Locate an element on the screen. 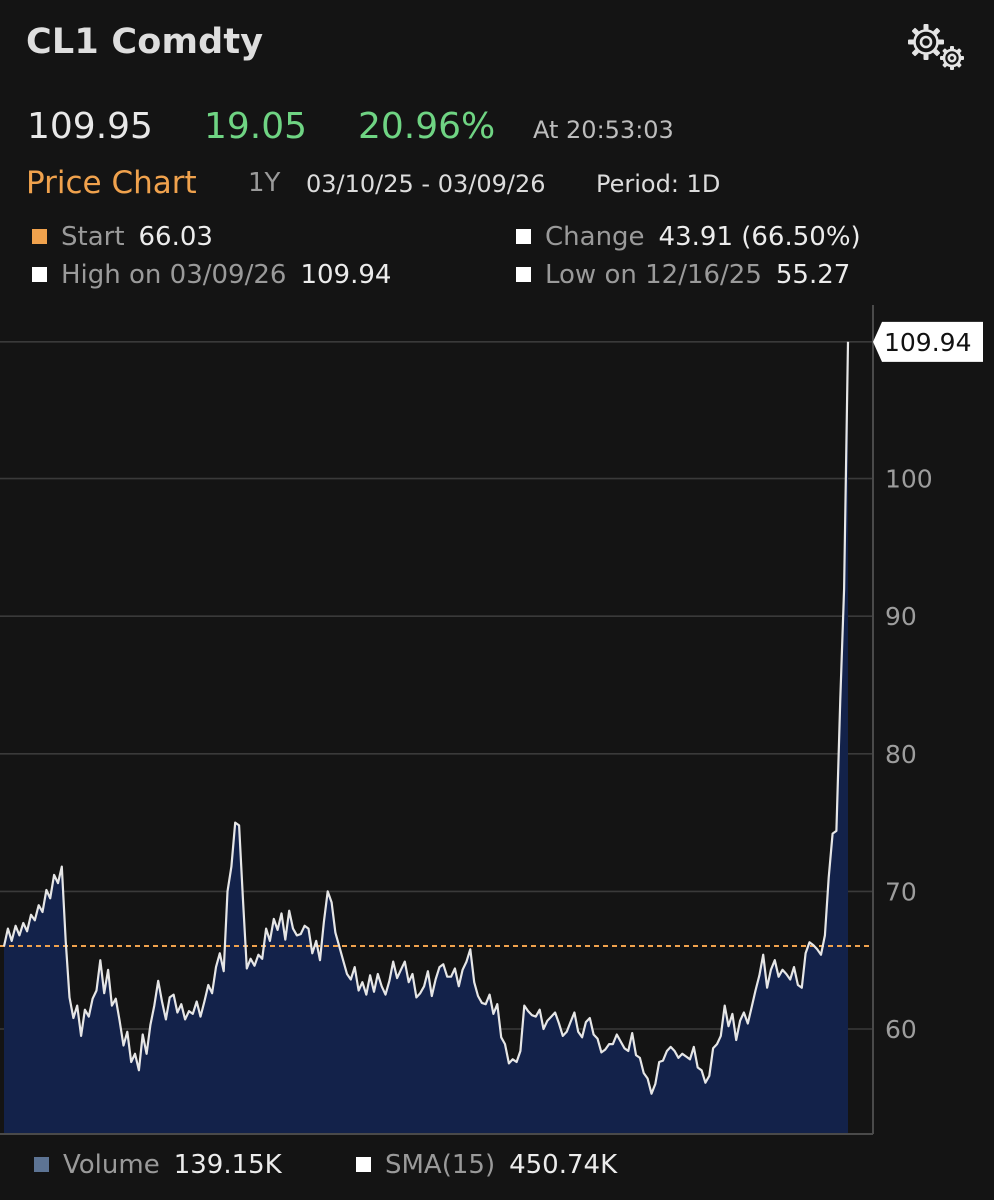 The height and width of the screenshot is (1200, 994). stat-high: High on 03/09/26 109.94 is located at coordinates (211, 275).